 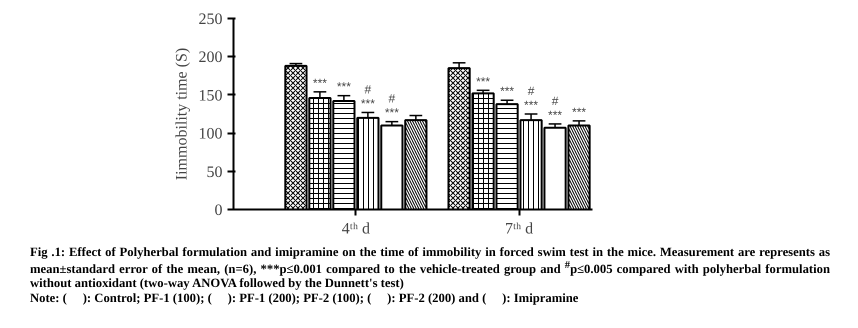 What do you see at coordinates (356, 229) in the screenshot?
I see `x-tick-label: 4ᵗʰ d` at bounding box center [356, 229].